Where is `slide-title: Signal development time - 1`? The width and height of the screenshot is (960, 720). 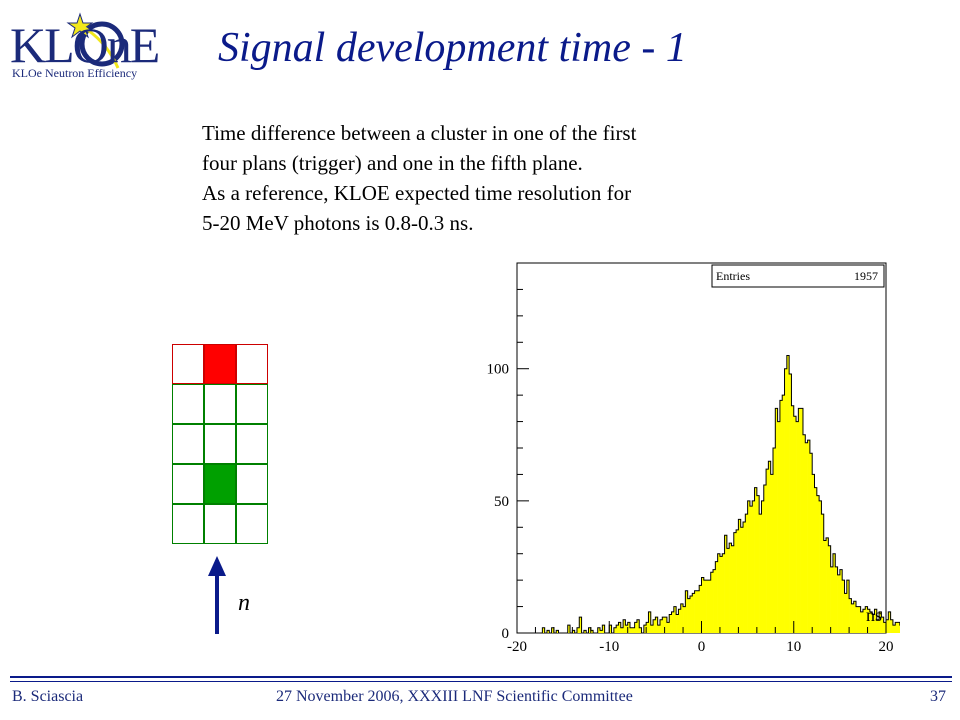
slide-title: Signal development time - 1 is located at coordinates (452, 48).